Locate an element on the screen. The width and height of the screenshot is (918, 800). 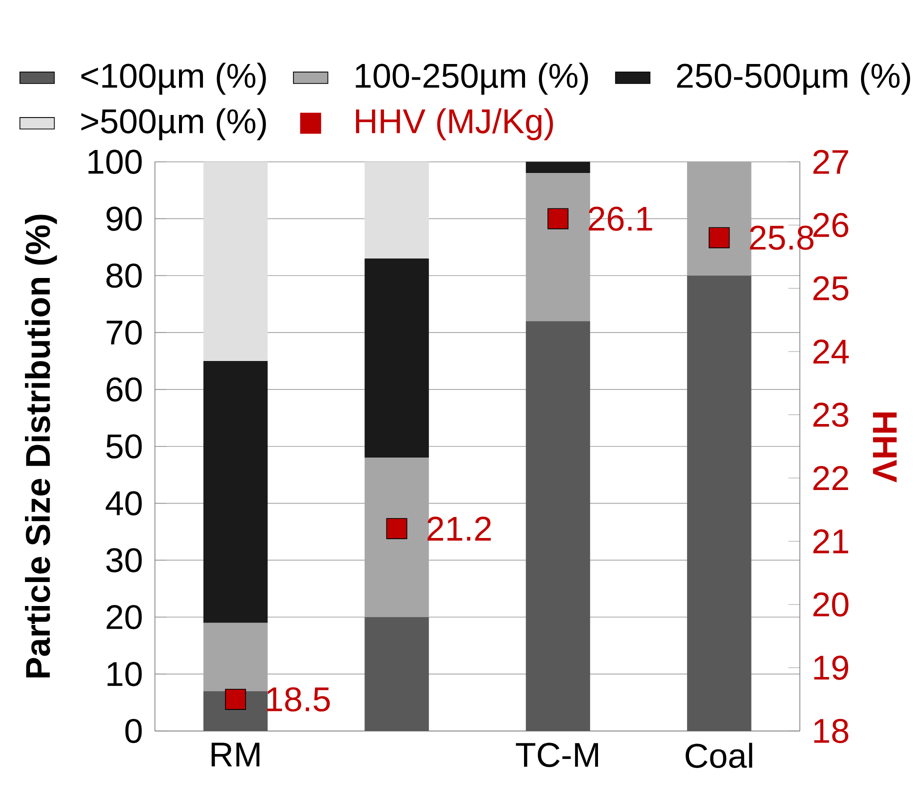
y-tick-label: 80 is located at coordinates (124, 276).